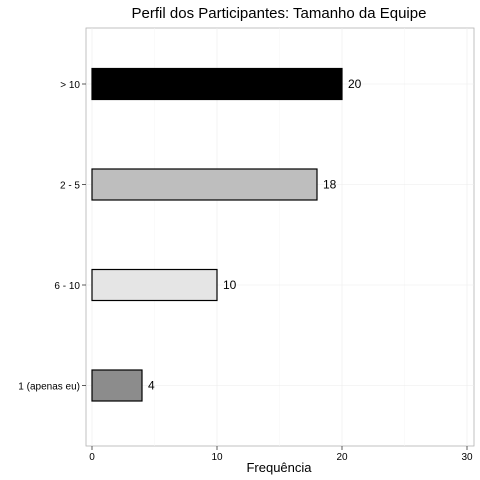 The width and height of the screenshot is (480, 480). What do you see at coordinates (67, 286) in the screenshot?
I see `y-tick-label-2: 6 - 10` at bounding box center [67, 286].